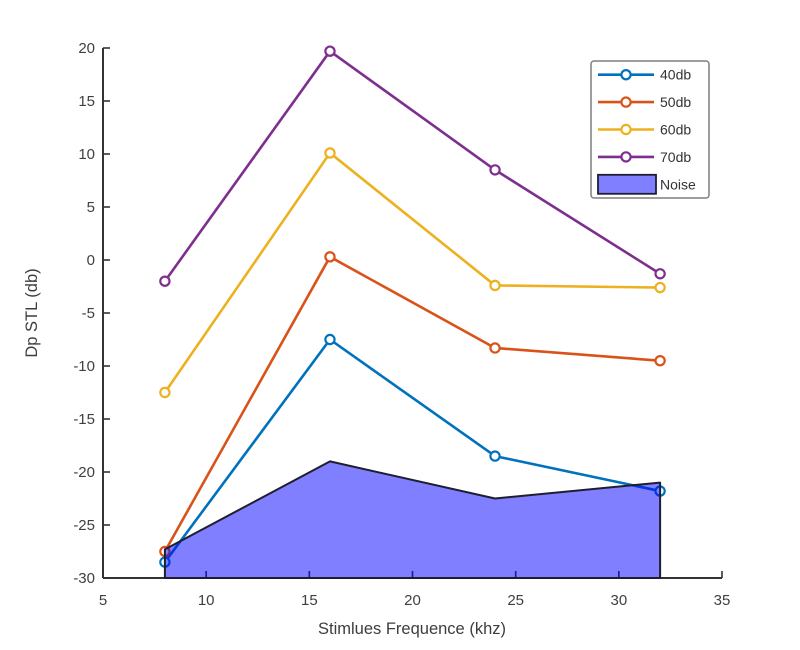 The image size is (800, 650). What do you see at coordinates (84, 472) in the screenshot?
I see `y-tick-label--20: -20` at bounding box center [84, 472].